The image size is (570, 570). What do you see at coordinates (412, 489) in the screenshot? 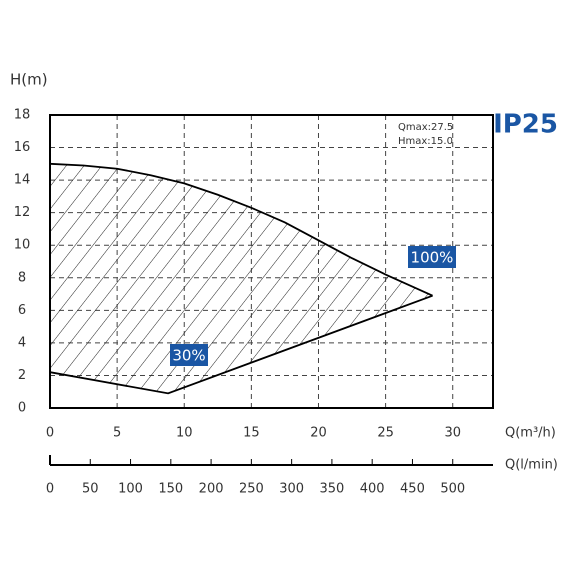
I see `x2-tick-label: 450` at bounding box center [412, 489].